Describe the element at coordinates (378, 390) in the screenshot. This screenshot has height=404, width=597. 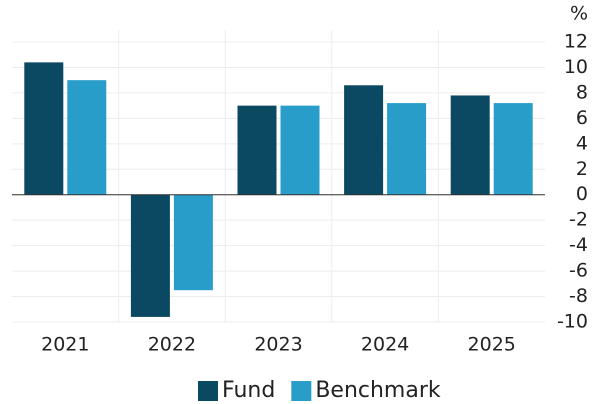
I see `legend-label: Benchmark` at that location.